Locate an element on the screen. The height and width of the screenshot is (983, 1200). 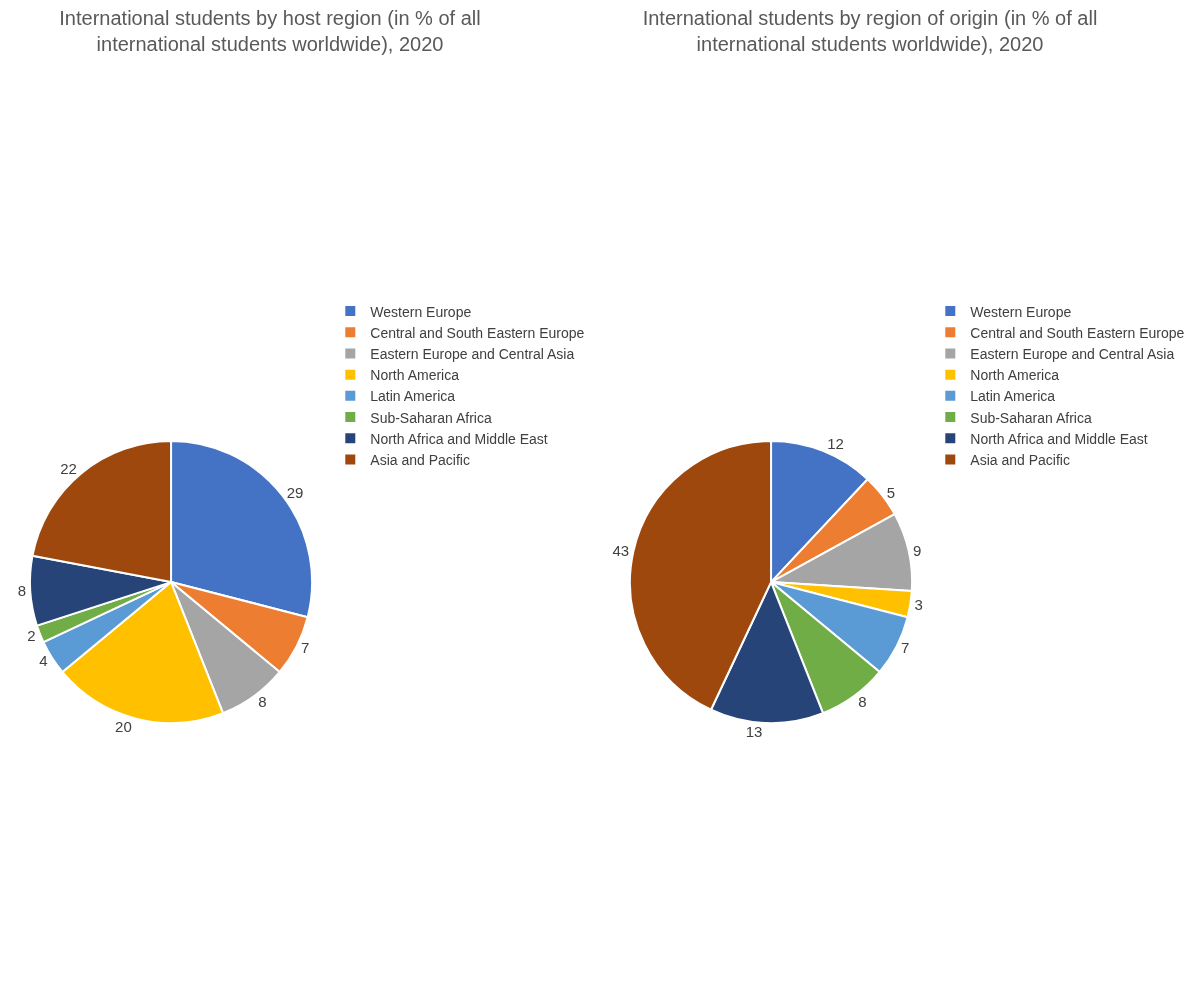
data-label: 9 is located at coordinates (917, 551).